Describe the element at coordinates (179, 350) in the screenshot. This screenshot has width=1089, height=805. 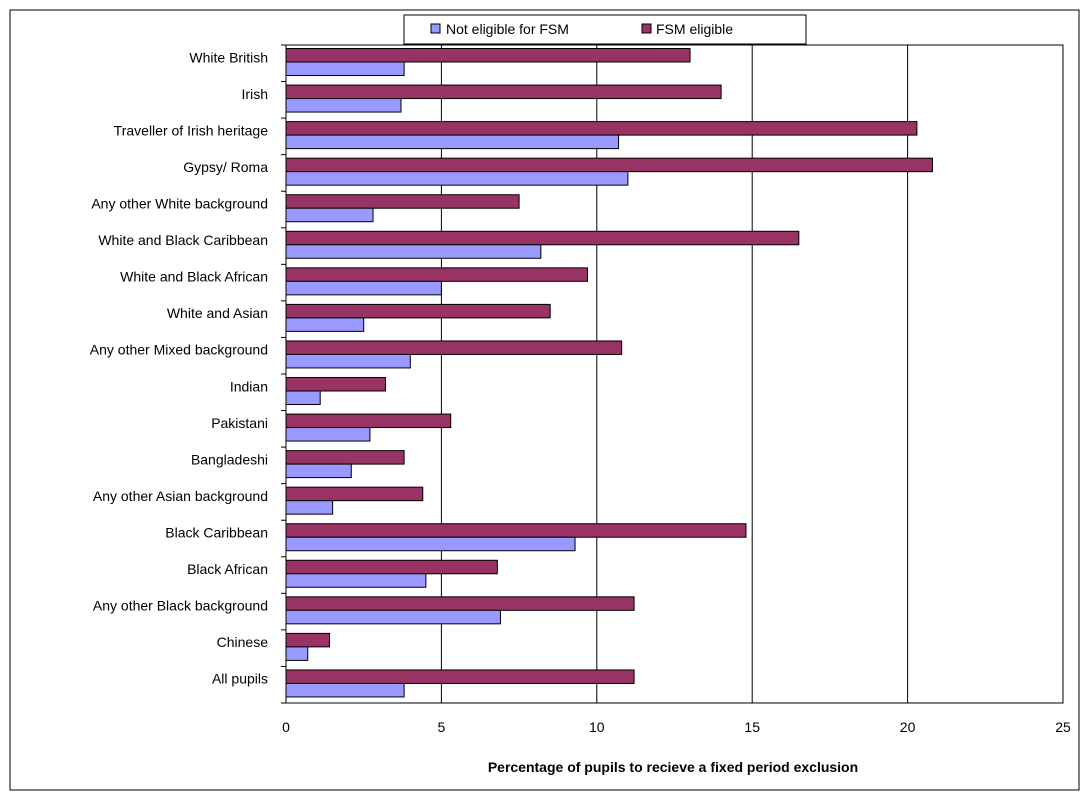
I see `y-category-label: Any other Mixed background` at that location.